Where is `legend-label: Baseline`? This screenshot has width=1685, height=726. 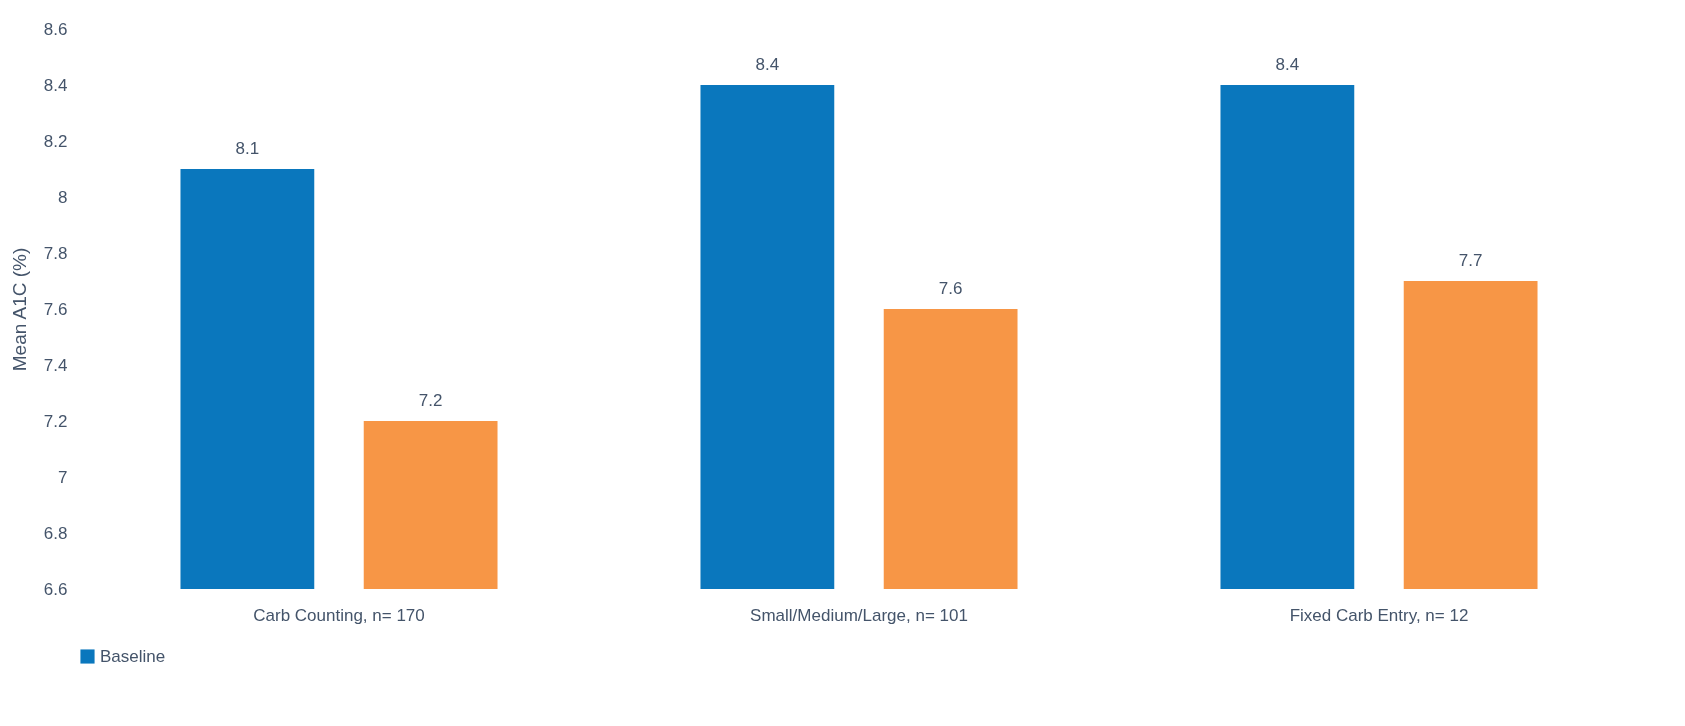
legend-label: Baseline is located at coordinates (133, 656).